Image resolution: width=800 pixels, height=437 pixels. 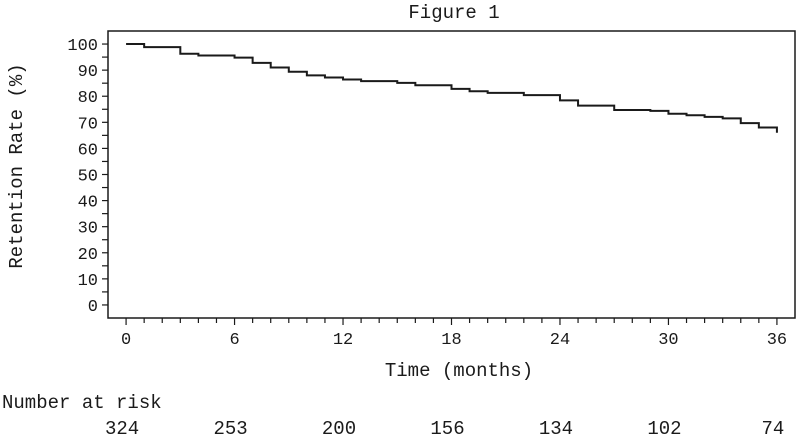 I want to click on y-axis-label: Retention Rate (%), so click(x=17, y=165).